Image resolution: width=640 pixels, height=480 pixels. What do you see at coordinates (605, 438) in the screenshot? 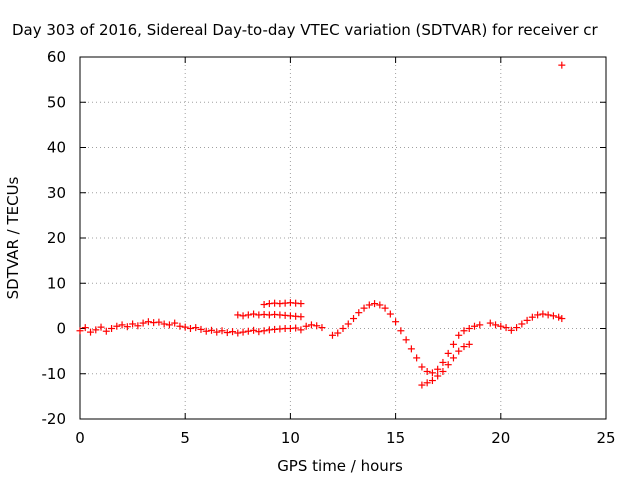
I see `x-tick-label: 25` at bounding box center [605, 438].